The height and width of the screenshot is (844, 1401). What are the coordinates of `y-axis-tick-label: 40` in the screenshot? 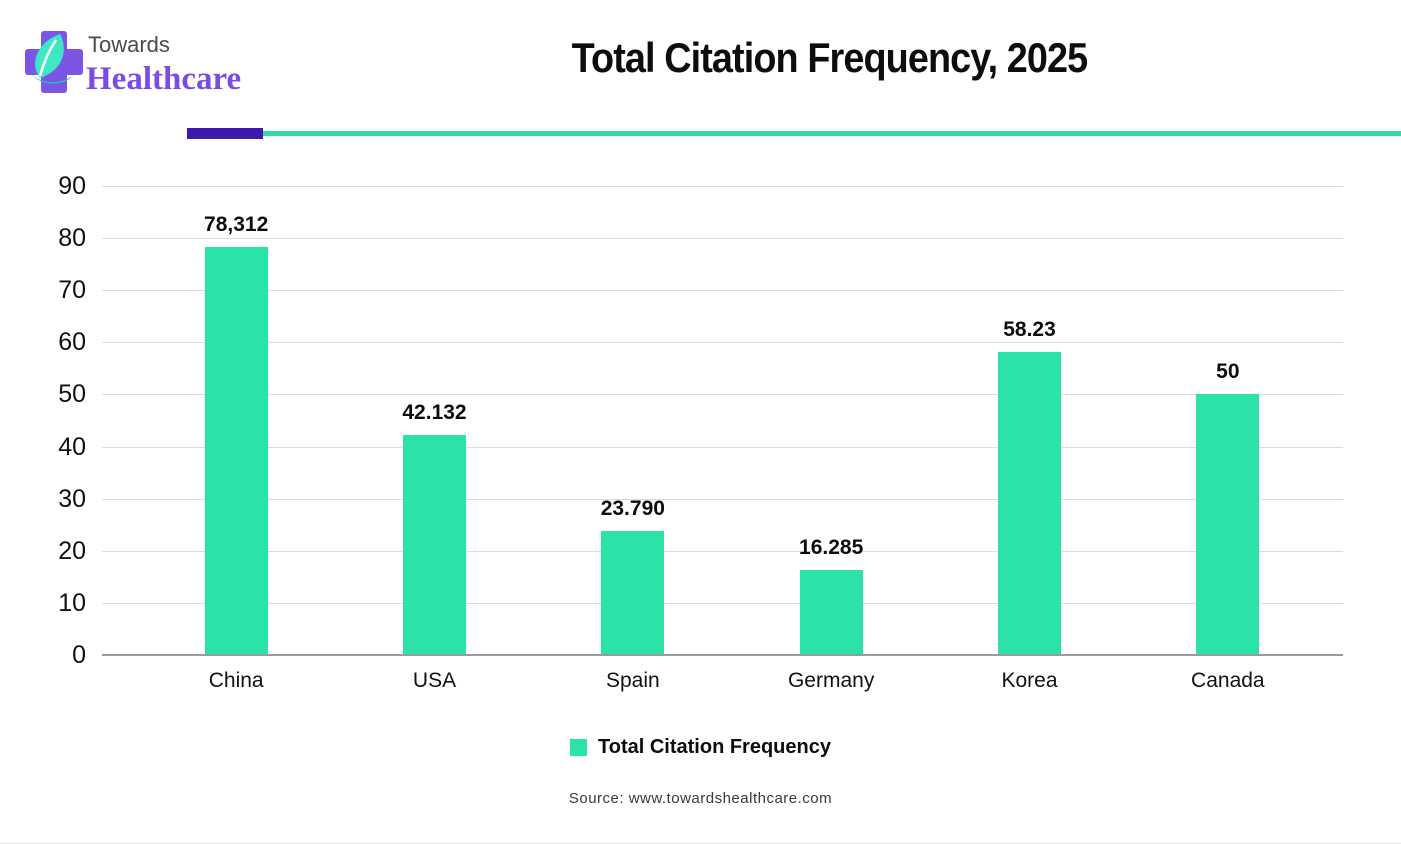 It's located at (72, 446).